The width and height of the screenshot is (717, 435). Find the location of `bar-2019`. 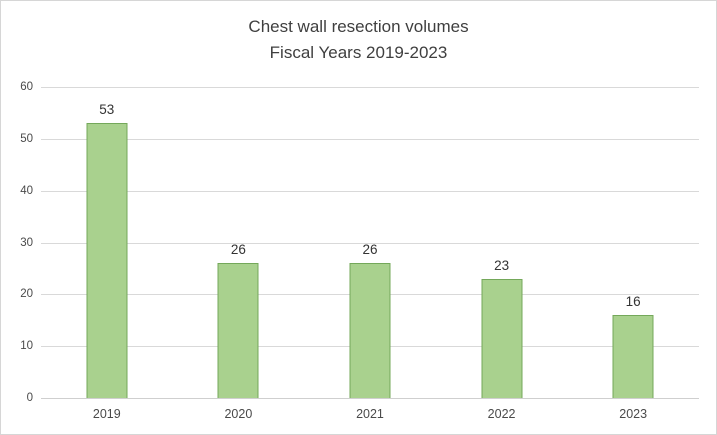

bar-2019 is located at coordinates (107, 260).